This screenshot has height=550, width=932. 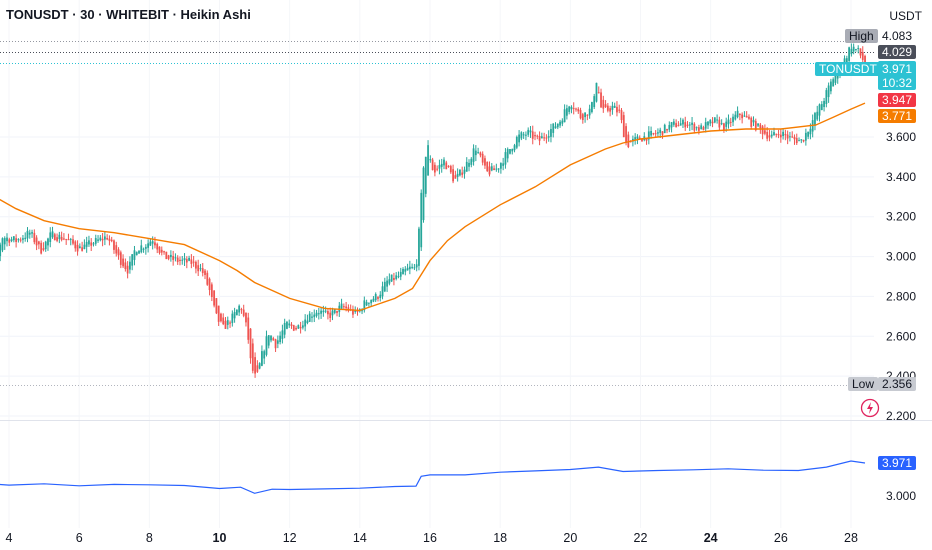 What do you see at coordinates (128, 14) in the screenshot?
I see `symbol-title: TONUSDT · 30 · WHITEBIT · Heikin Ashi` at bounding box center [128, 14].